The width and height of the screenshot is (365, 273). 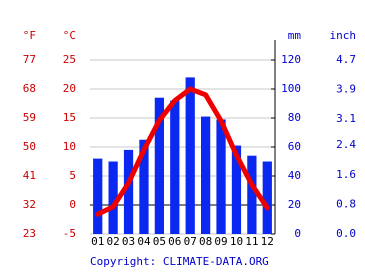 I want to click on y2-tick-label: 120, so click(x=291, y=59).